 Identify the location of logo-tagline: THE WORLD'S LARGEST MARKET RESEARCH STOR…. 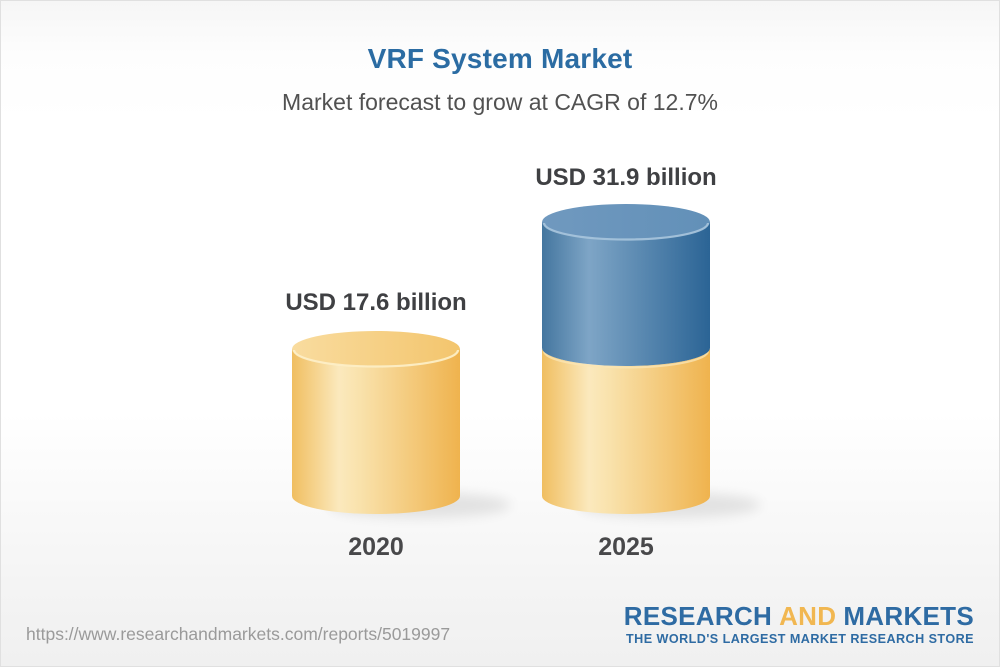
(800, 639).